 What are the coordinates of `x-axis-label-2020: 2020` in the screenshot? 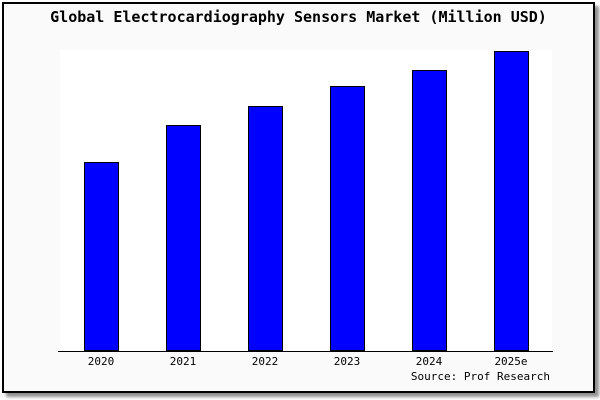 It's located at (101, 361).